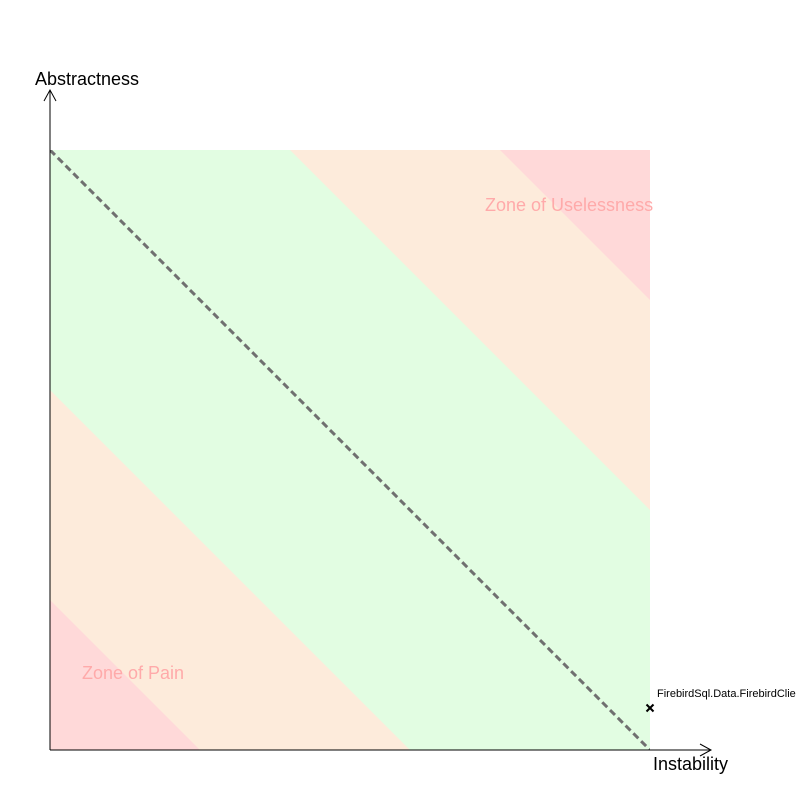 Image resolution: width=800 pixels, height=805 pixels. I want to click on data-point: FirebirdSql.Data.FirebirdClie, so click(720, 700).